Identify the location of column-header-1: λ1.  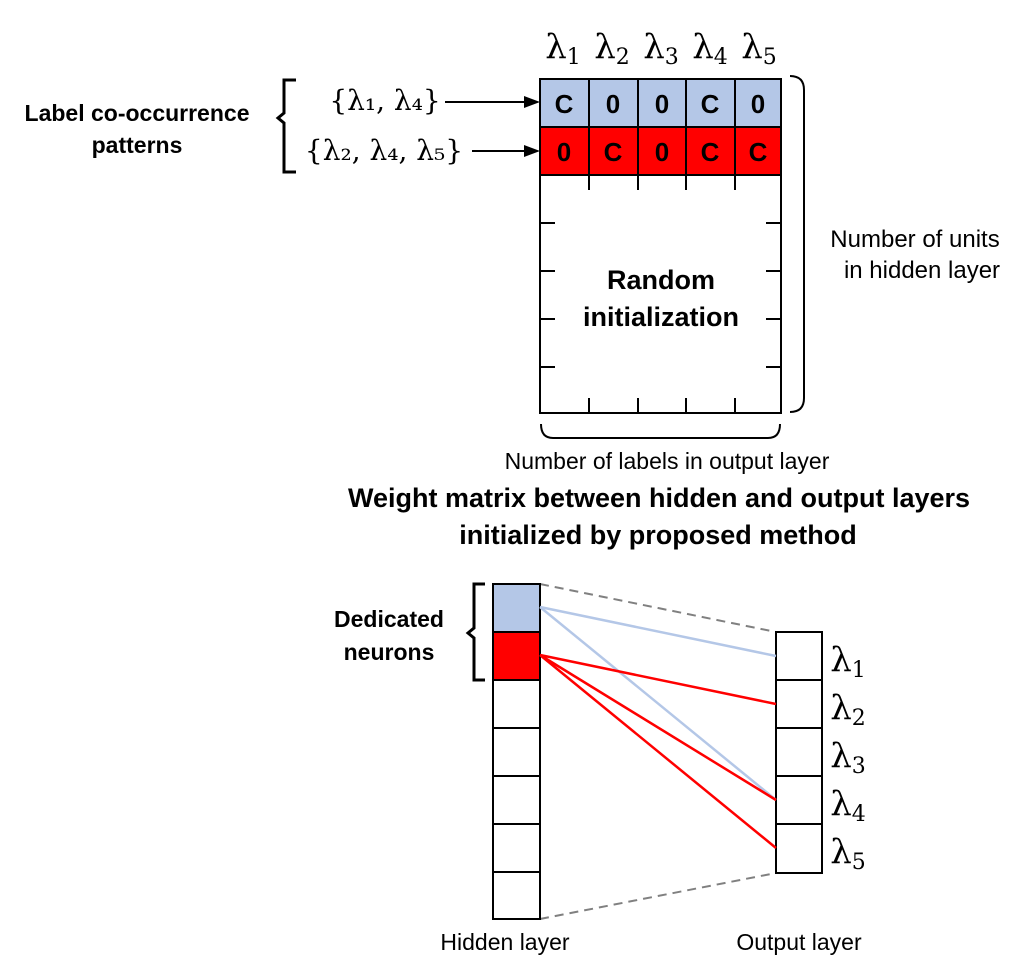
(563, 48).